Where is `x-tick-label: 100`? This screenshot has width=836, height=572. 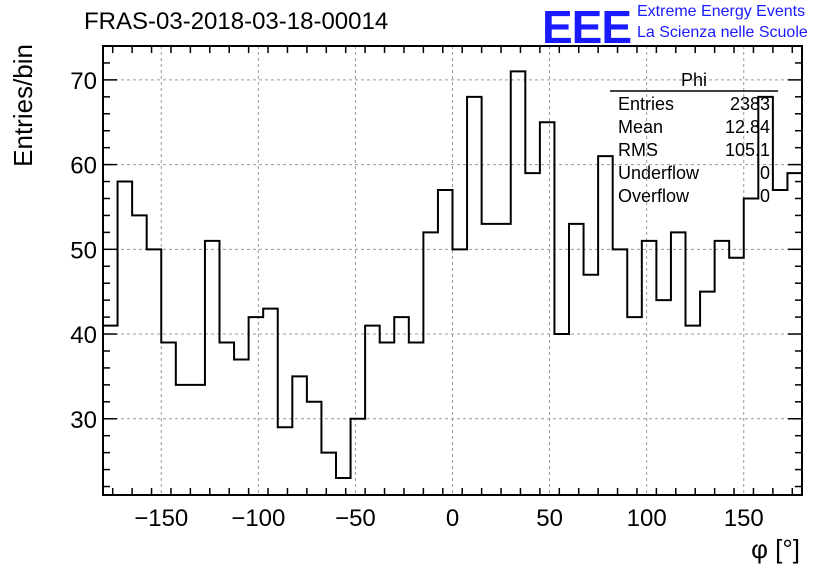 x-tick-label: 100 is located at coordinates (647, 518).